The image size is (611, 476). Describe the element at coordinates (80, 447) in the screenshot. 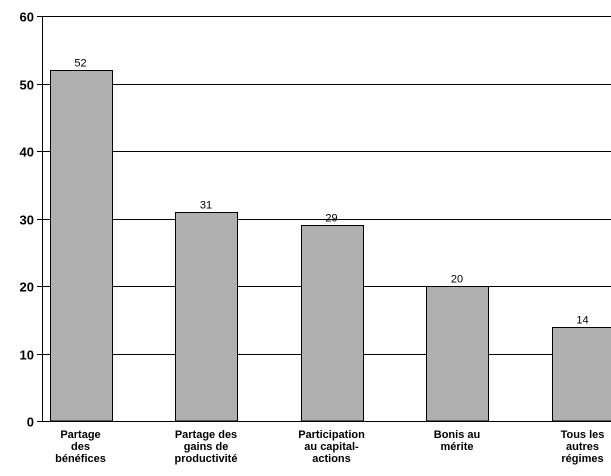

I see `category-label-line: des` at that location.